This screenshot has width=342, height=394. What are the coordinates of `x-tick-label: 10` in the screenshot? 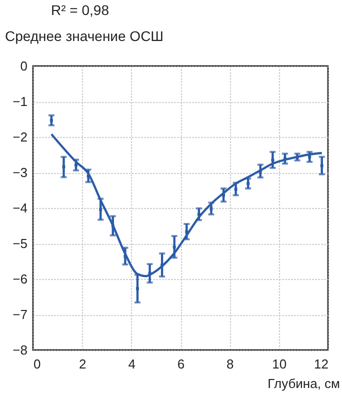 It's located at (279, 364).